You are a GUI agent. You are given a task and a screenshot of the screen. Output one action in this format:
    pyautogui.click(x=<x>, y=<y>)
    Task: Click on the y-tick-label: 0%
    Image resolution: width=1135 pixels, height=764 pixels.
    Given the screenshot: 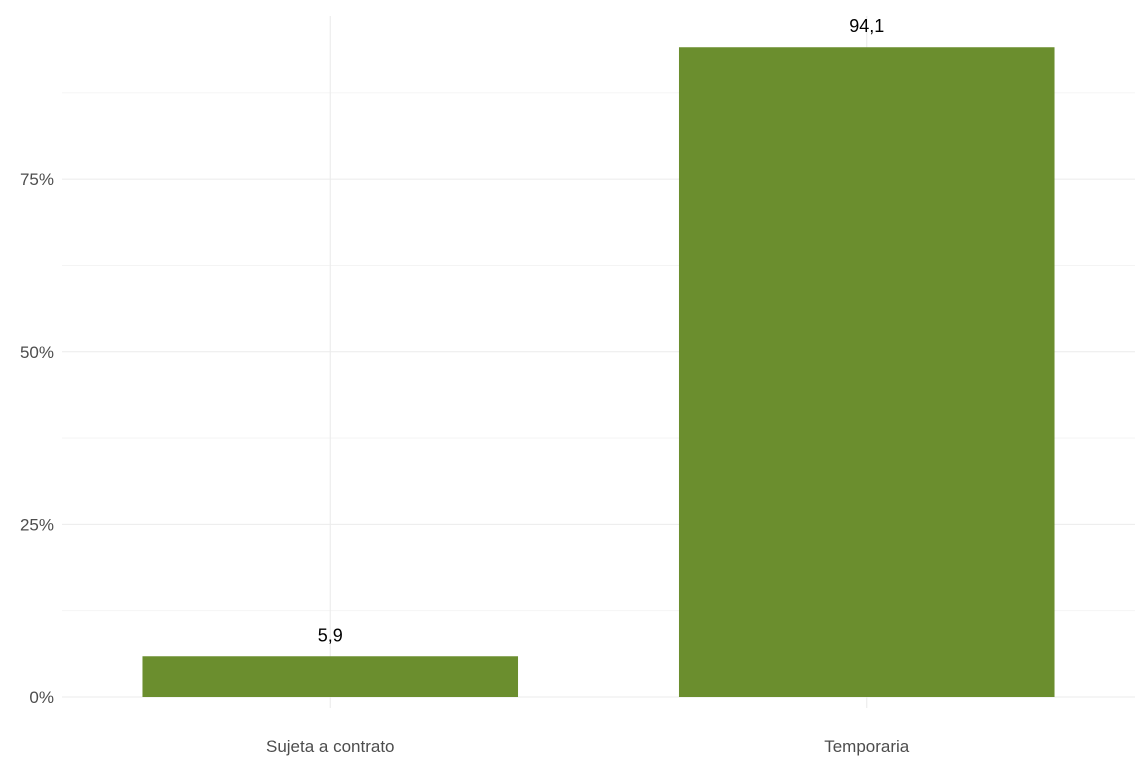 What is the action you would take?
    pyautogui.click(x=41, y=697)
    